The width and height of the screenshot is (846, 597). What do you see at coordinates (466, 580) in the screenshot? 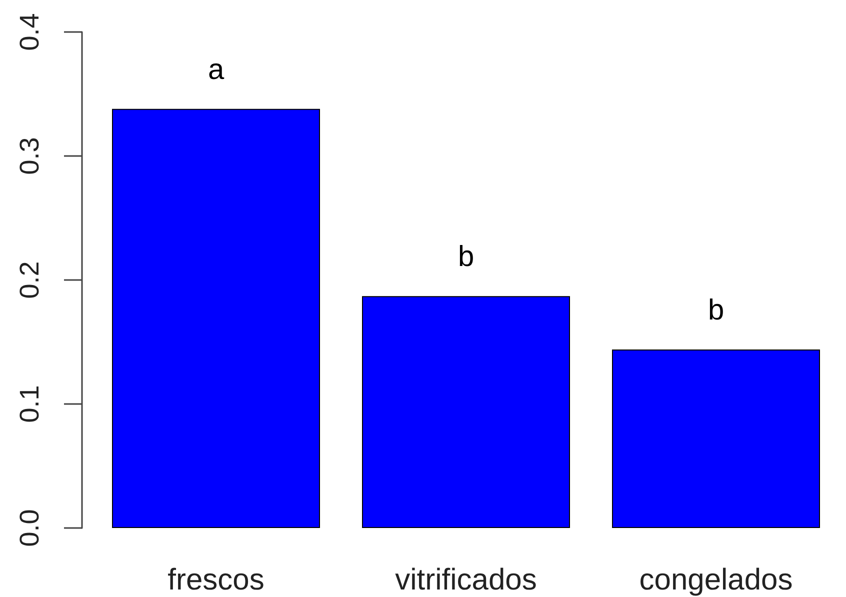
I see `x-tick-label: vitrificados` at bounding box center [466, 580].